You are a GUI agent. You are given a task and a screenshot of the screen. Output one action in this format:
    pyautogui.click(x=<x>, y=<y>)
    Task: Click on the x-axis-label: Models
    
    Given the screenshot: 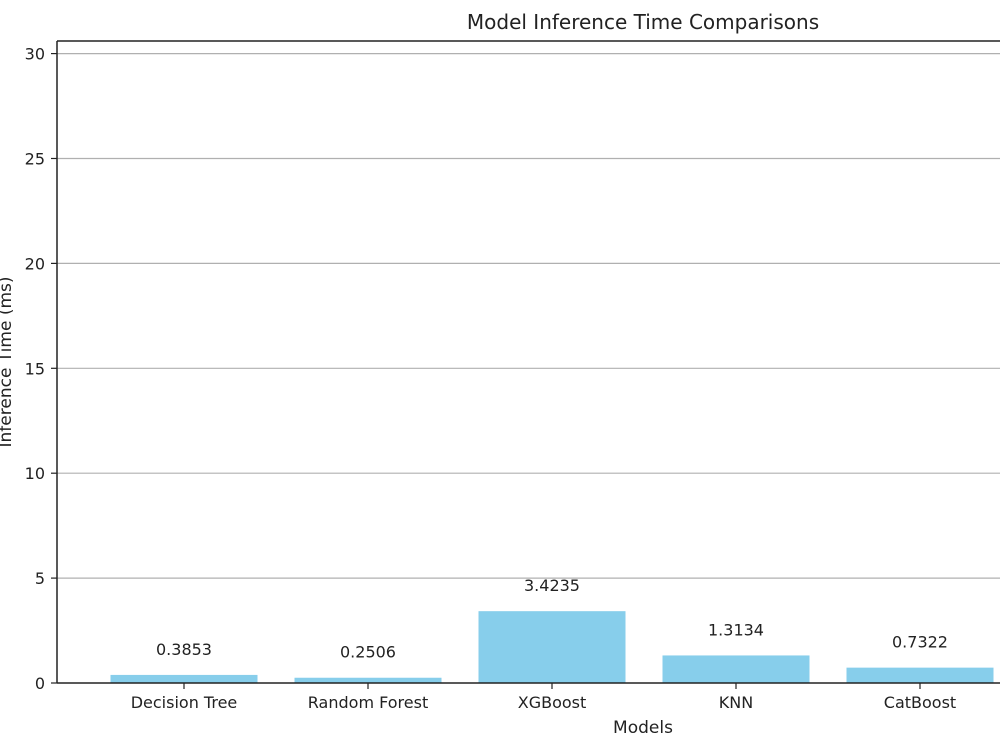 What is the action you would take?
    pyautogui.click(x=643, y=728)
    